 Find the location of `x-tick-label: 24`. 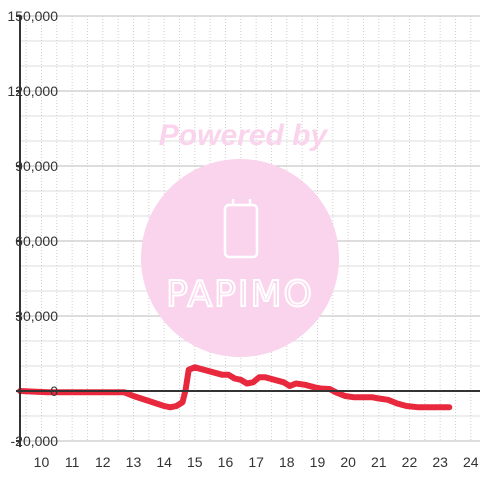

x-tick-label: 24 is located at coordinates (471, 462).